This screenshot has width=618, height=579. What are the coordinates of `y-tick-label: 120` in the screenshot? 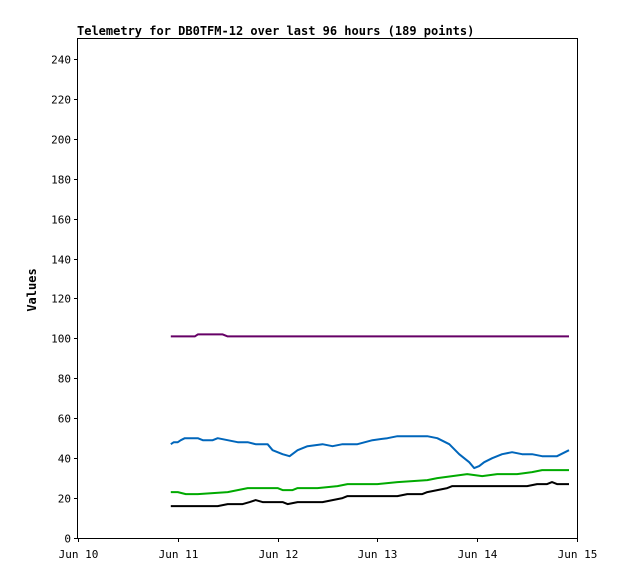 It's located at (61, 299).